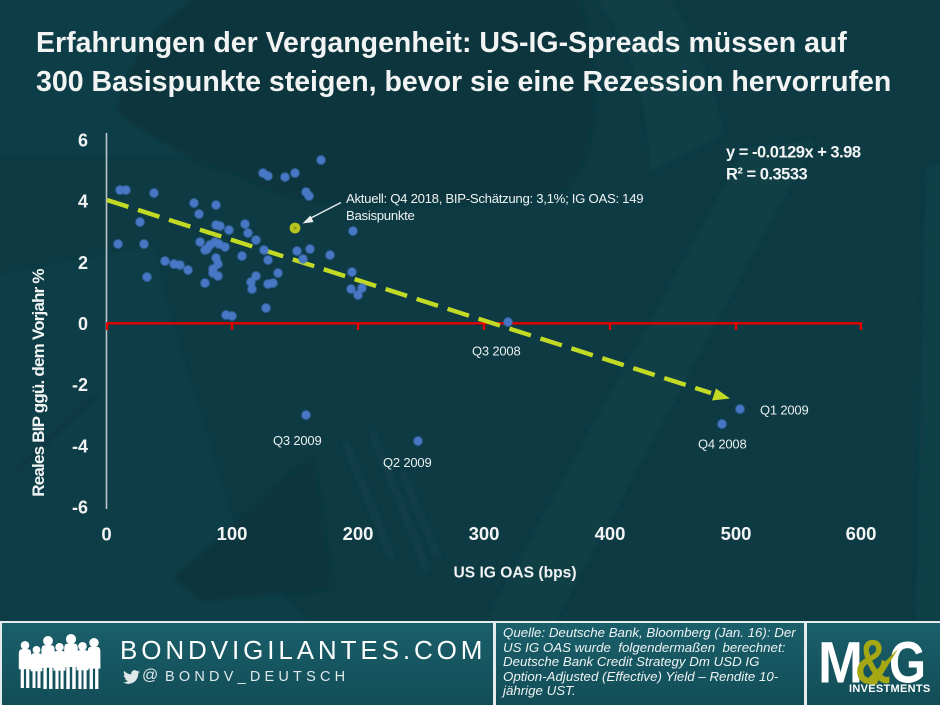 The width and height of the screenshot is (940, 705). I want to click on svg-text: G, so click(907, 662).